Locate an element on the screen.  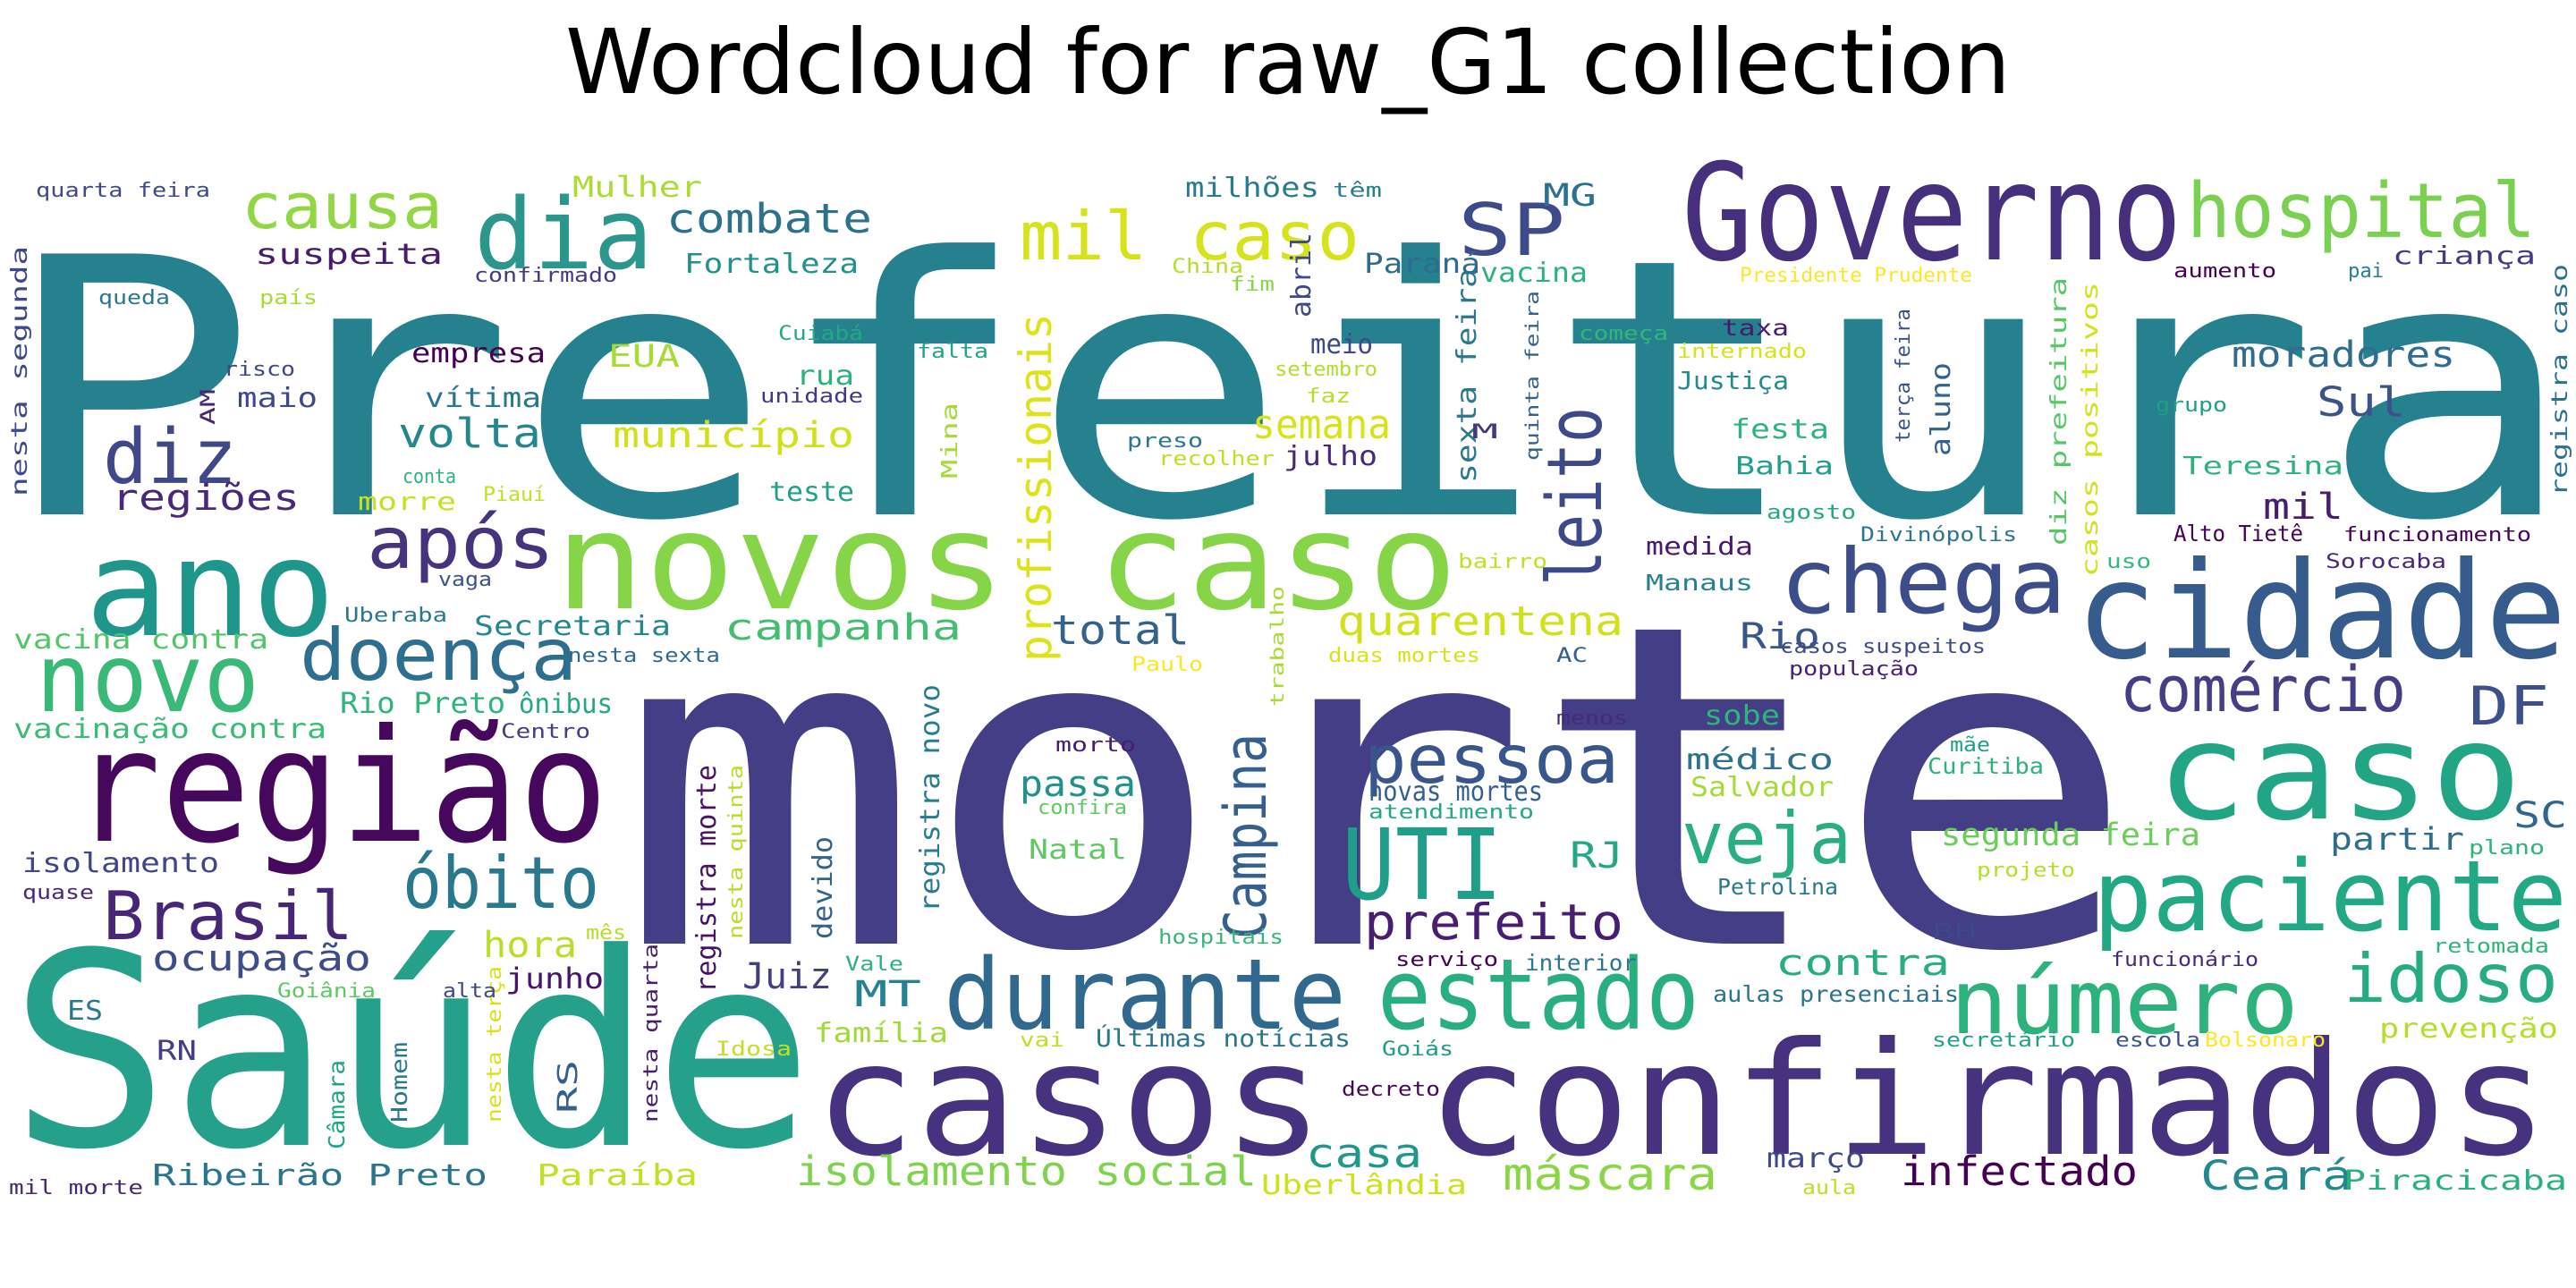
cloud-word: após is located at coordinates (461, 543).